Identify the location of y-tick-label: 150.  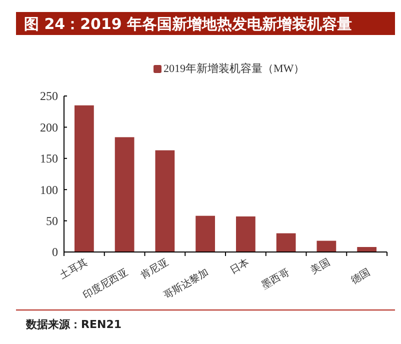
(49, 159).